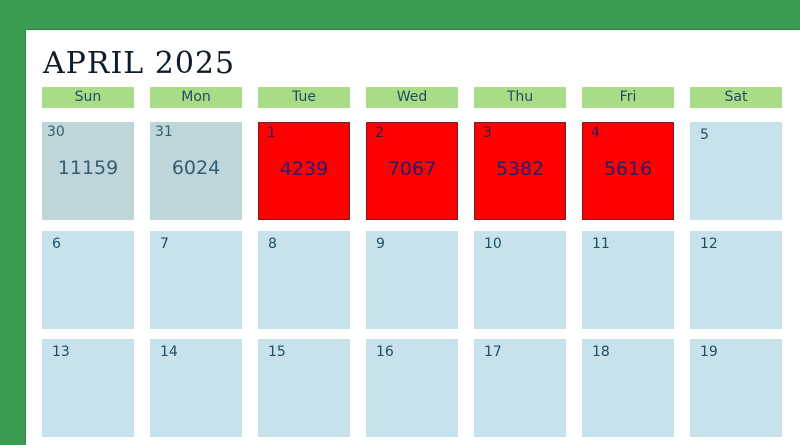 The height and width of the screenshot is (445, 800). I want to click on day-cell-7: 7, so click(196, 280).